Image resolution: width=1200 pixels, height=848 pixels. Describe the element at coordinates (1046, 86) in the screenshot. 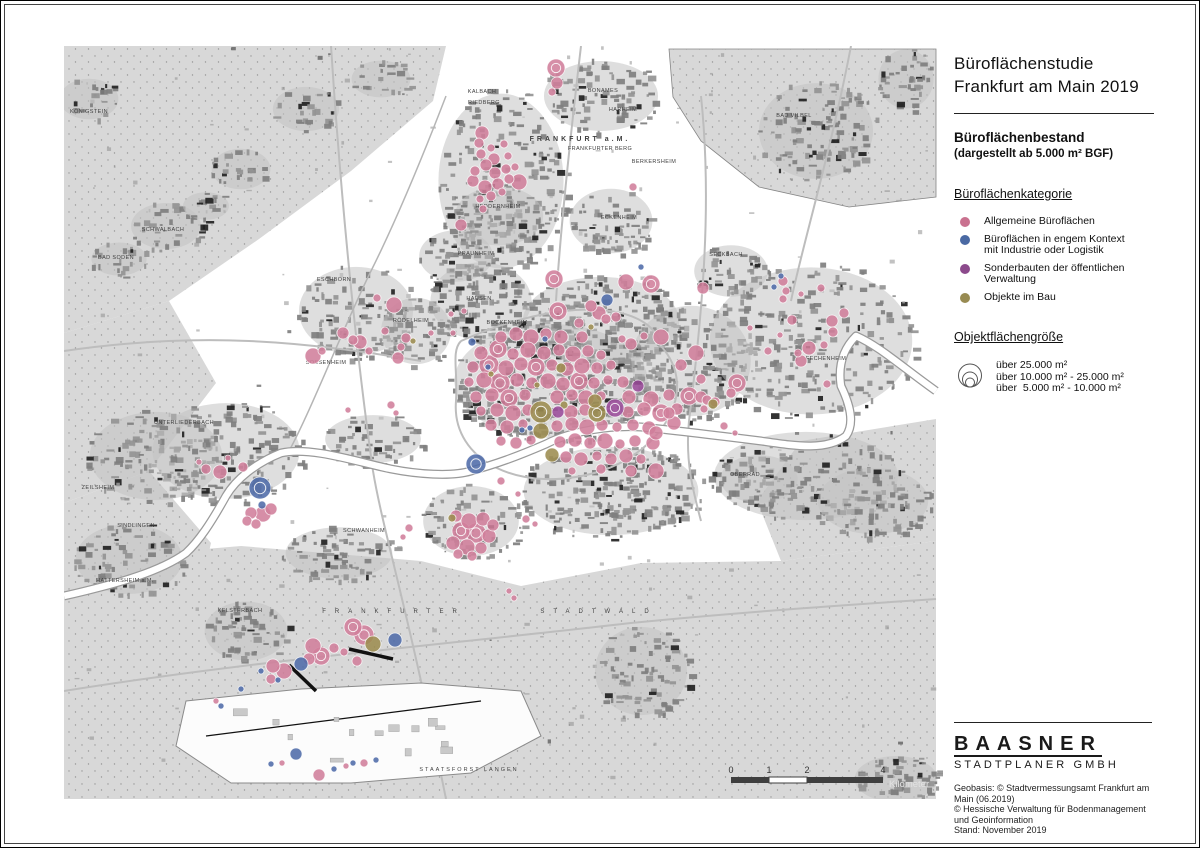

I see `title-line2: Frankfurt am Main 2019` at that location.